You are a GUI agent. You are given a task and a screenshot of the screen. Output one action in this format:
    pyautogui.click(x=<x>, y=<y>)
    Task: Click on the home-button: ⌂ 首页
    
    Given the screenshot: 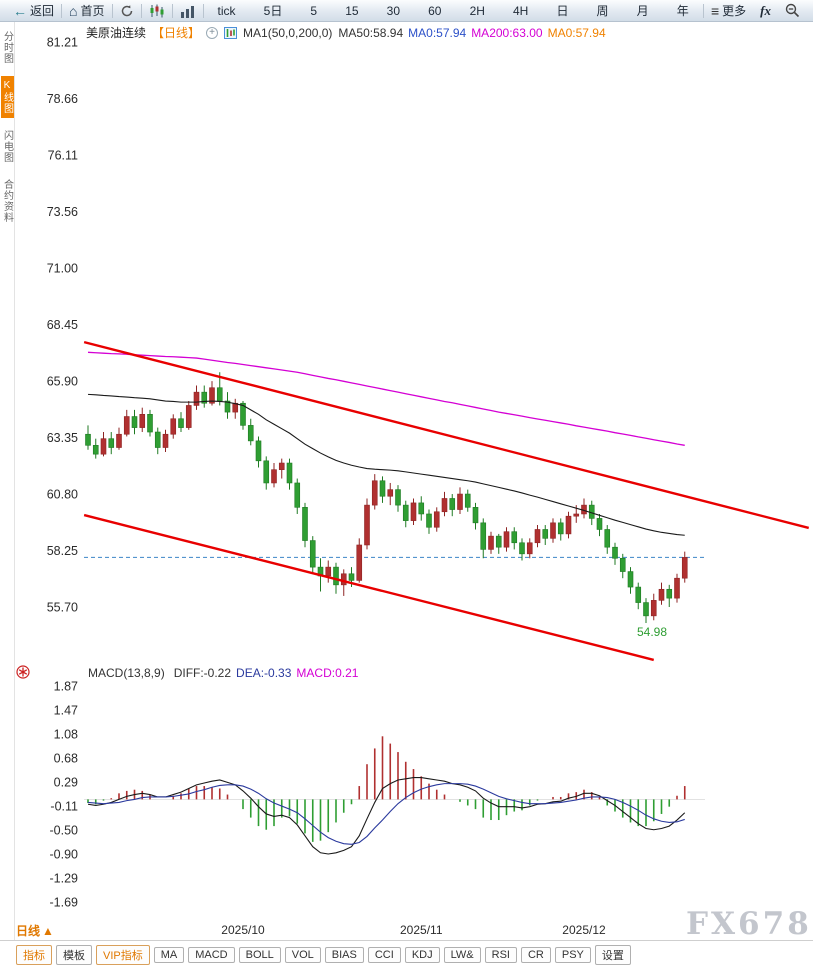 What is the action you would take?
    pyautogui.click(x=86, y=10)
    